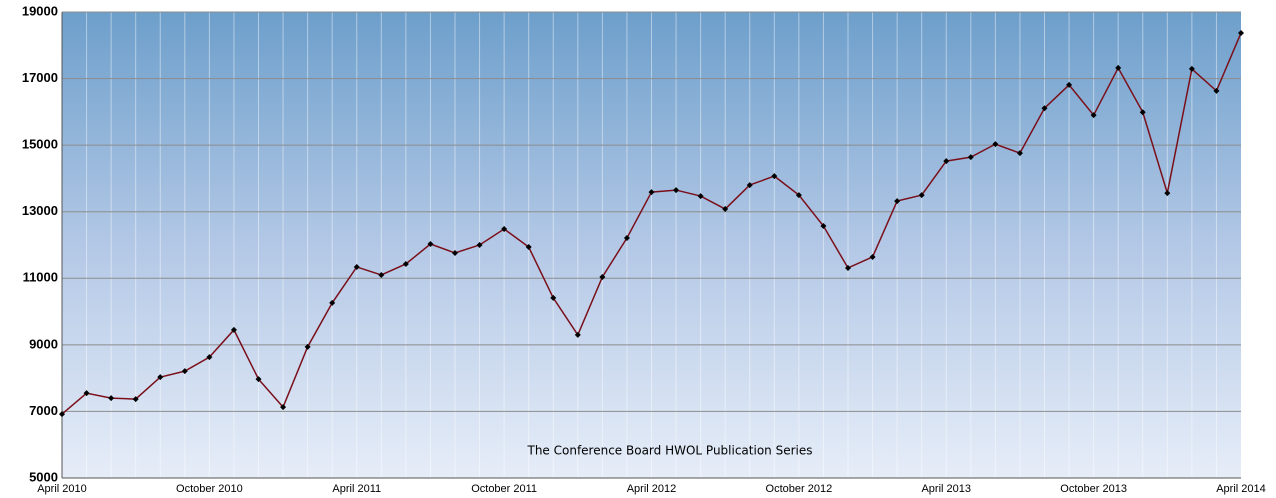 The height and width of the screenshot is (498, 1276). Describe the element at coordinates (40, 144) in the screenshot. I see `y-tick-label: 15000` at that location.